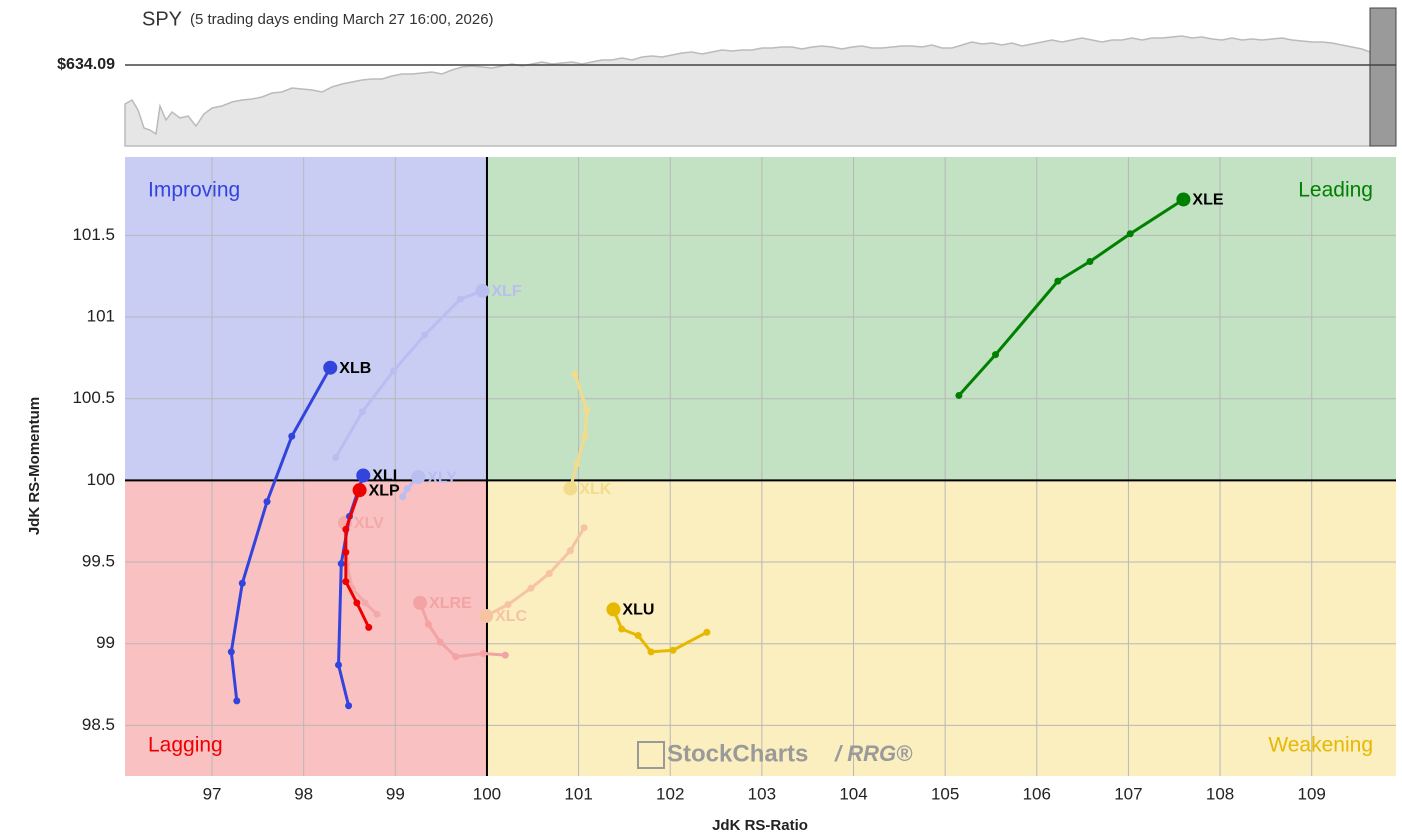  What do you see at coordinates (853, 793) in the screenshot?
I see `x-tick-label: 104` at bounding box center [853, 793].